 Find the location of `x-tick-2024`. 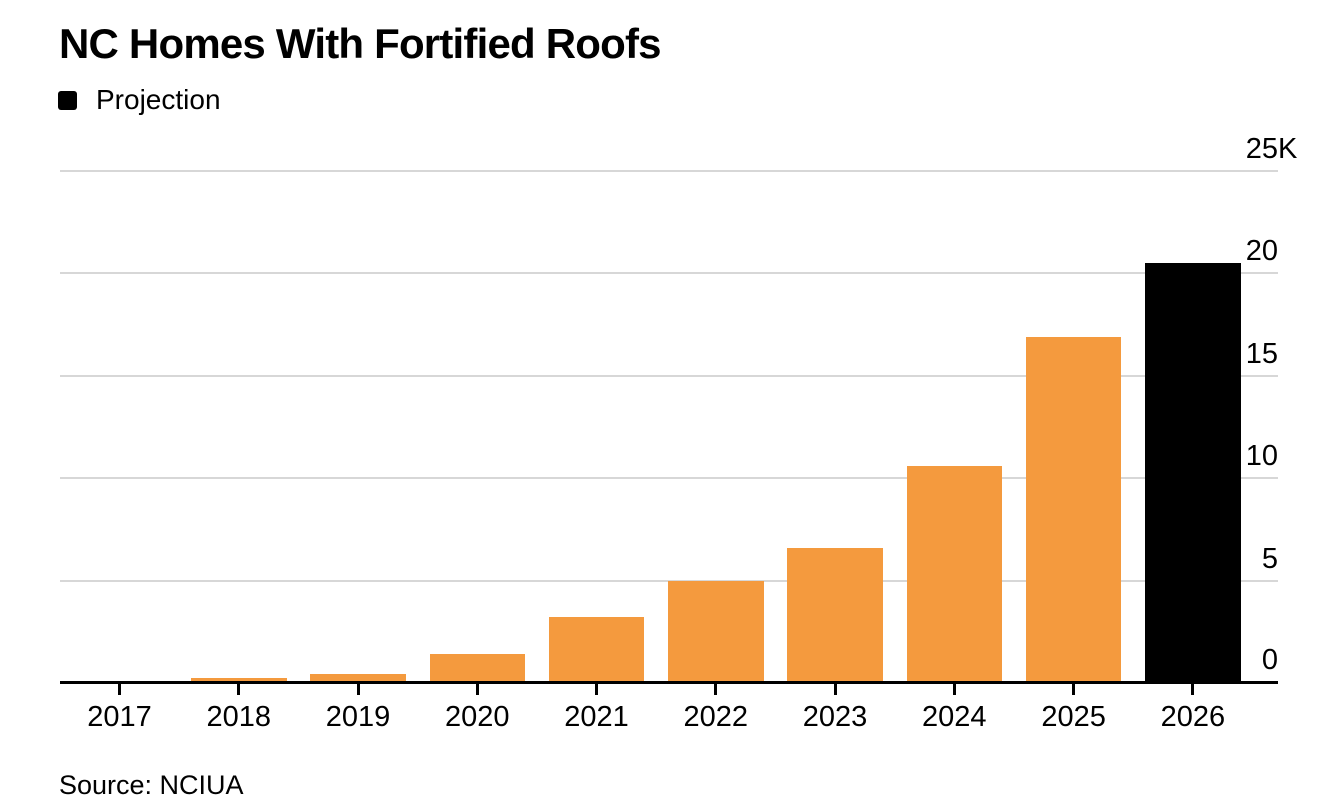

x-tick-2024 is located at coordinates (954, 689).